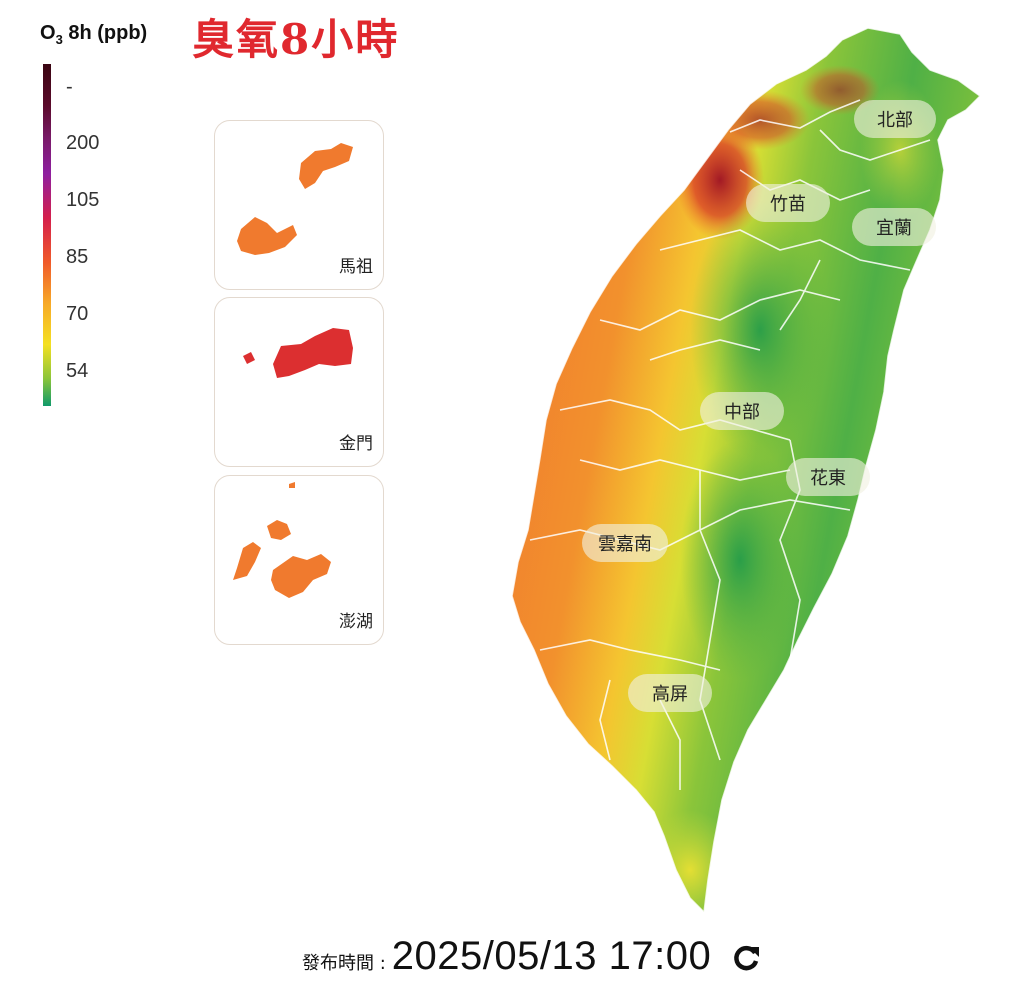  What do you see at coordinates (828, 477) in the screenshot?
I see `region-label-huadong: 花東` at bounding box center [828, 477].